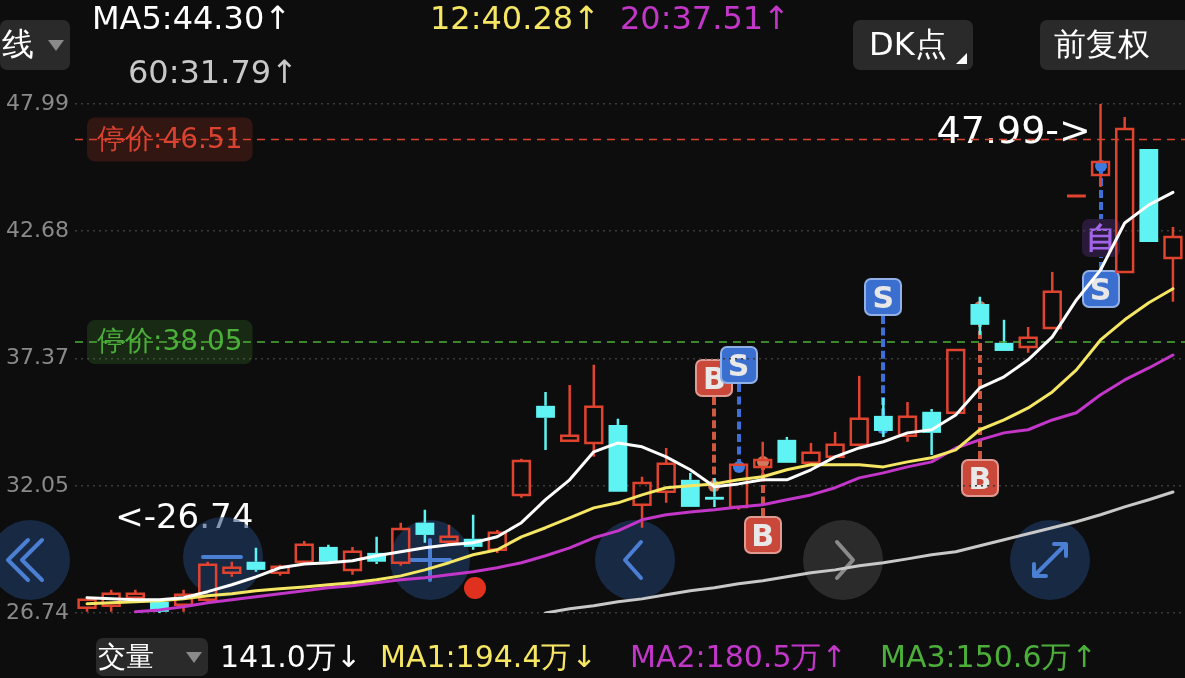  What do you see at coordinates (1102, 44) in the screenshot?
I see `text: 前复权` at bounding box center [1102, 44].